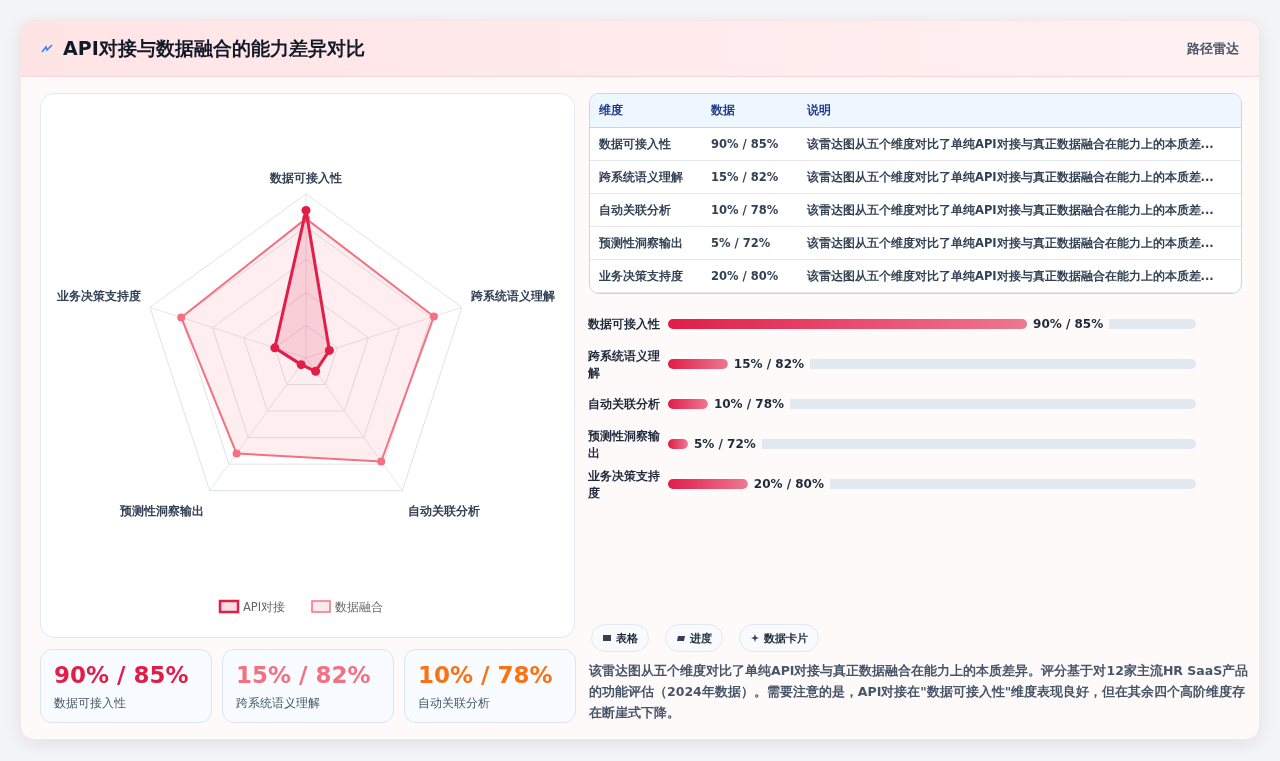 The image size is (1280, 761). Describe the element at coordinates (627, 638) in the screenshot. I see `text: 表格` at that location.